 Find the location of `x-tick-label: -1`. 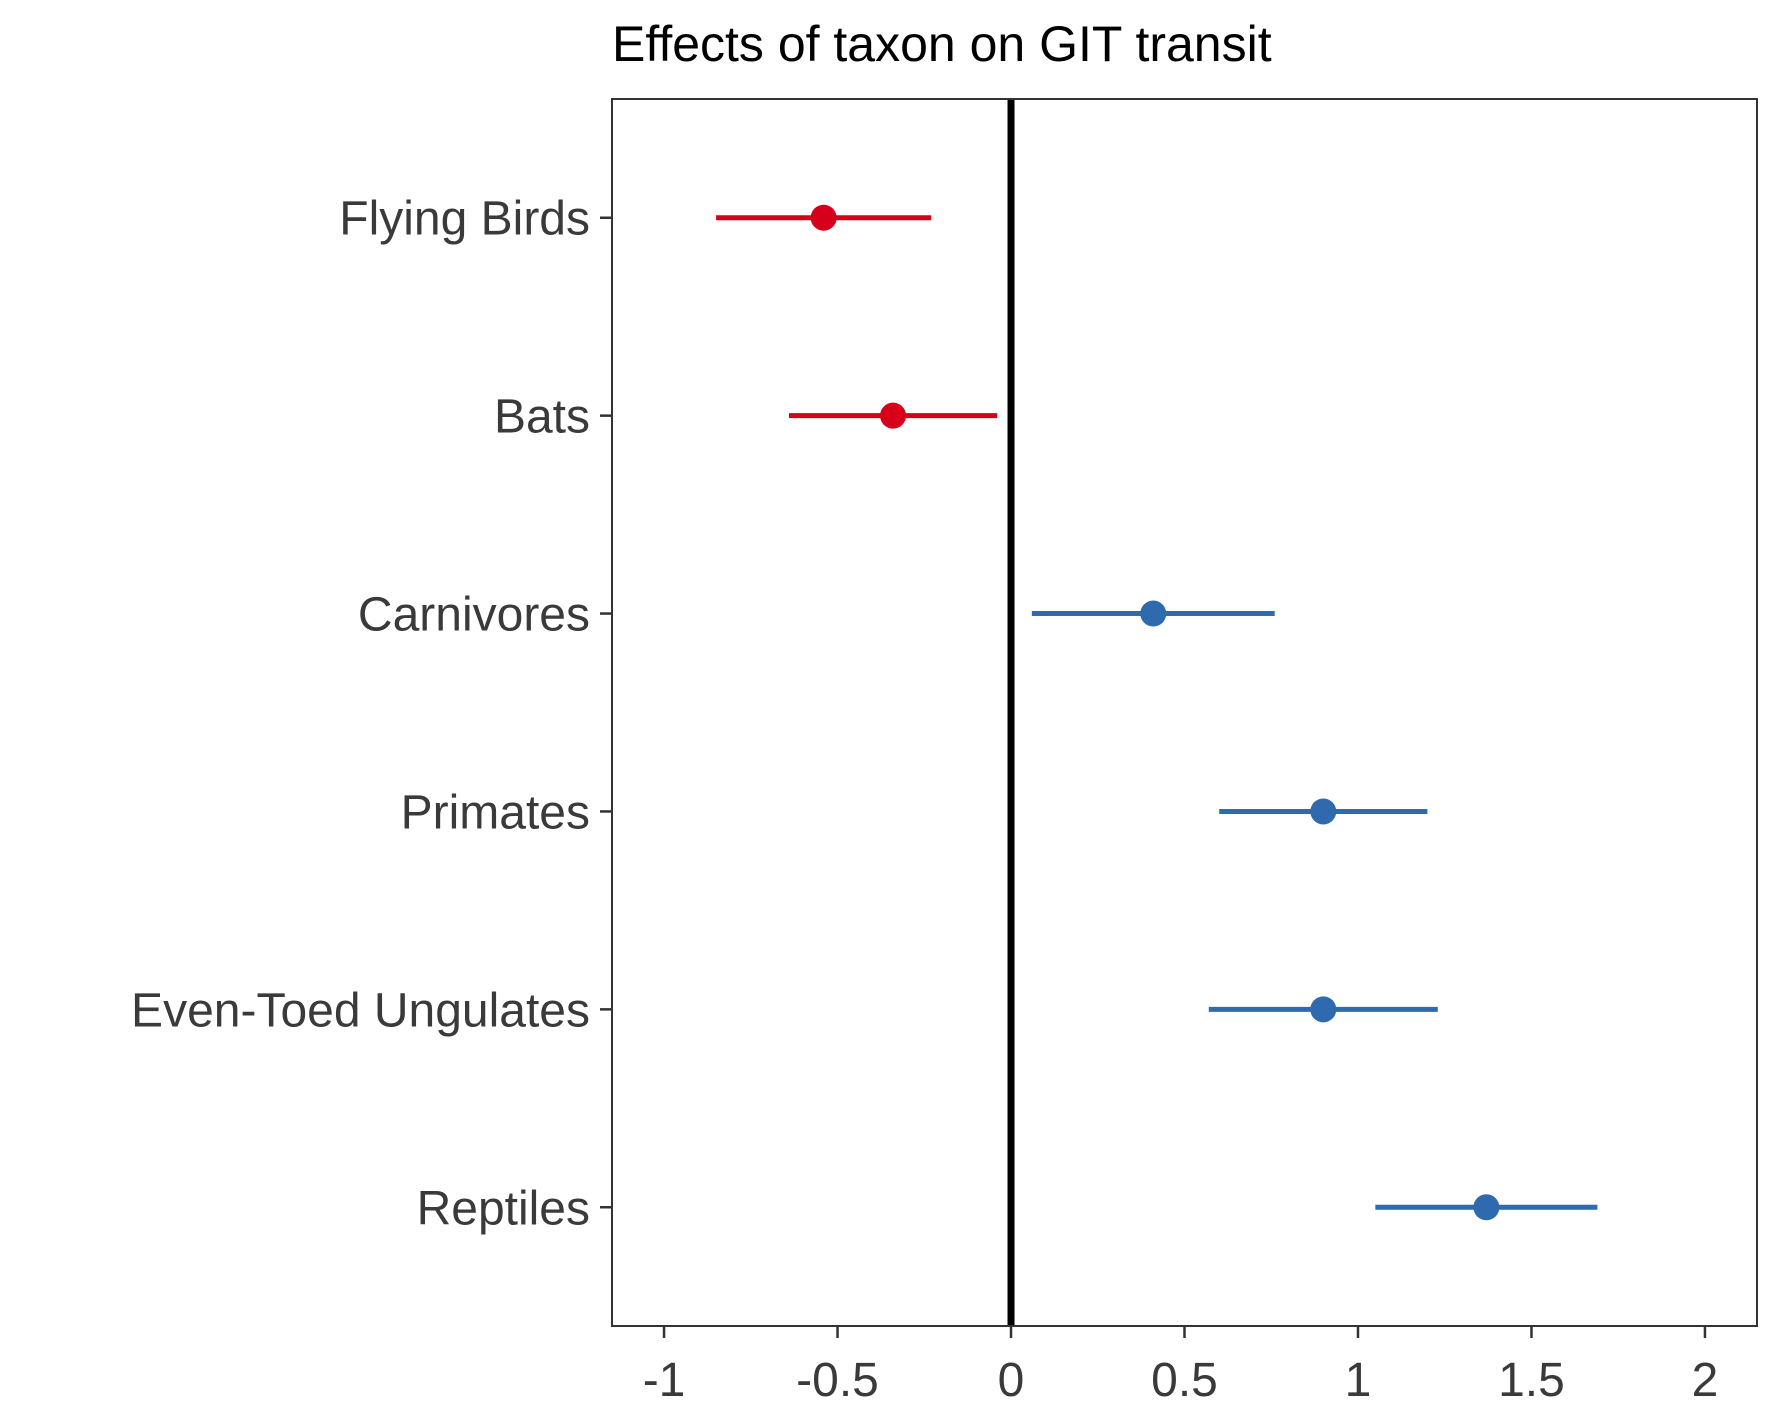

x-tick-label: -1 is located at coordinates (664, 1380).